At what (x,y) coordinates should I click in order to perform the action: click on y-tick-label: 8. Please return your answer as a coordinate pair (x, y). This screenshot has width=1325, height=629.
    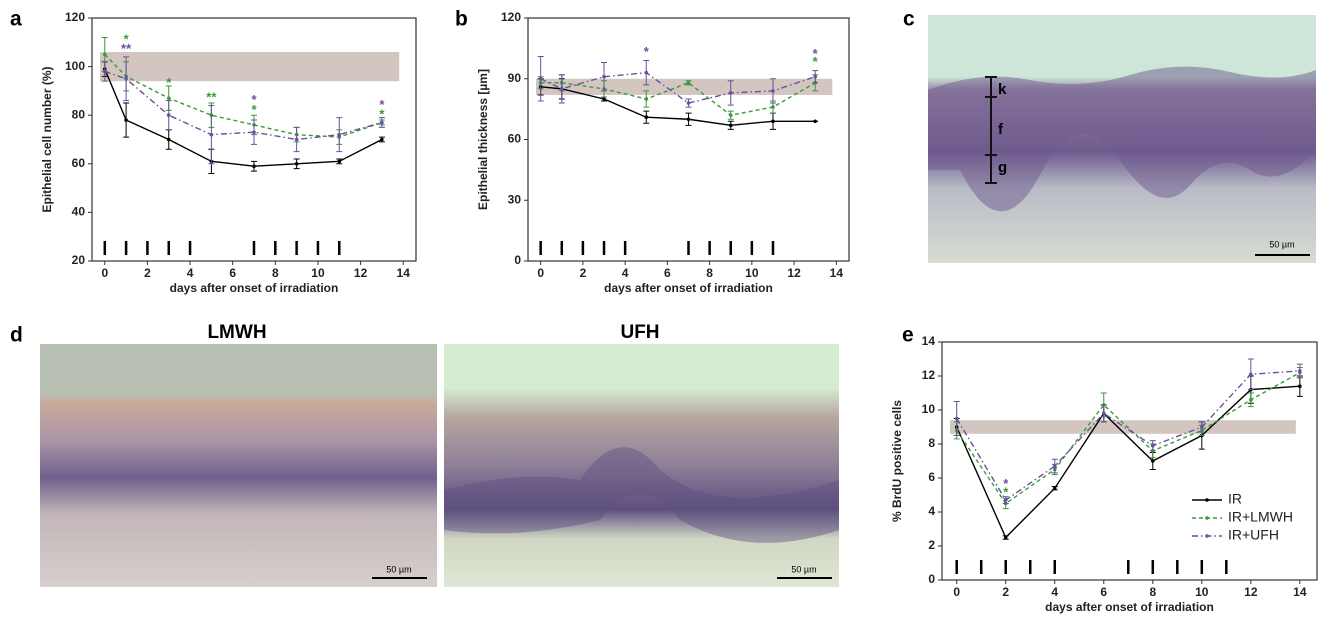
    Looking at the image, I should click on (931, 443).